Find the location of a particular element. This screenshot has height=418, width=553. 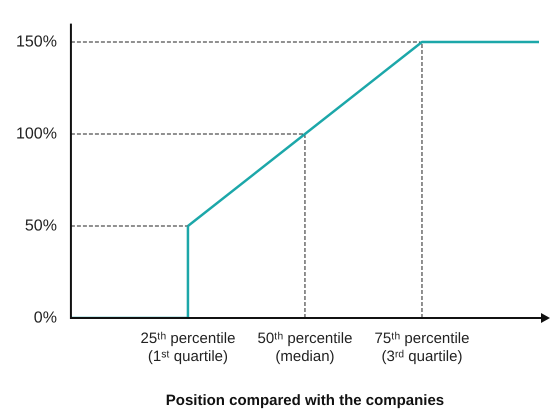

y-tick-label: 50% is located at coordinates (40, 225).